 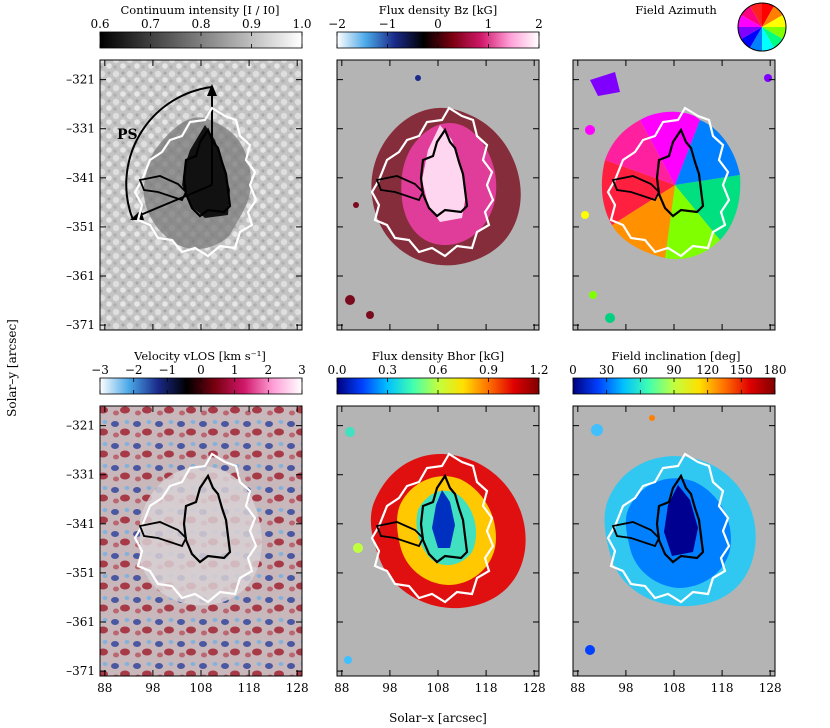 What do you see at coordinates (201, 536) in the screenshot?
I see `velocity-spot` at bounding box center [201, 536].